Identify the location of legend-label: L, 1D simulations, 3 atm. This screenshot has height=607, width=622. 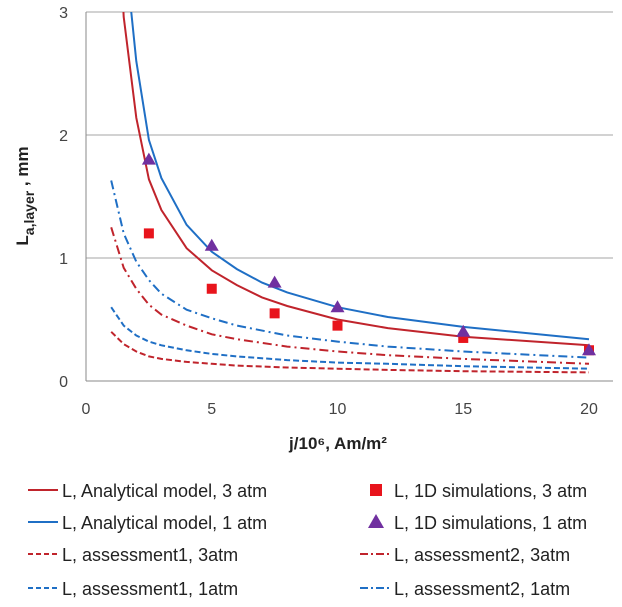
(490, 491).